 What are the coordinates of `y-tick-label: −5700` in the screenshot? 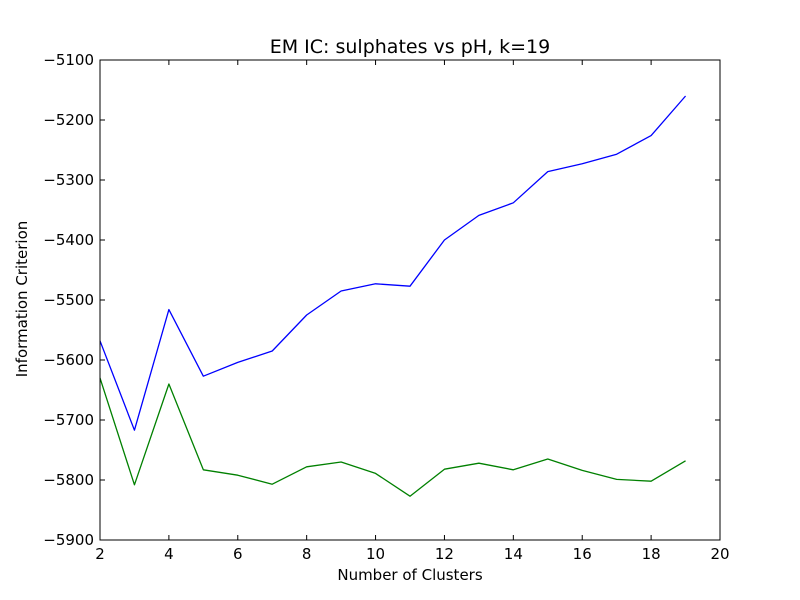 It's located at (68, 420).